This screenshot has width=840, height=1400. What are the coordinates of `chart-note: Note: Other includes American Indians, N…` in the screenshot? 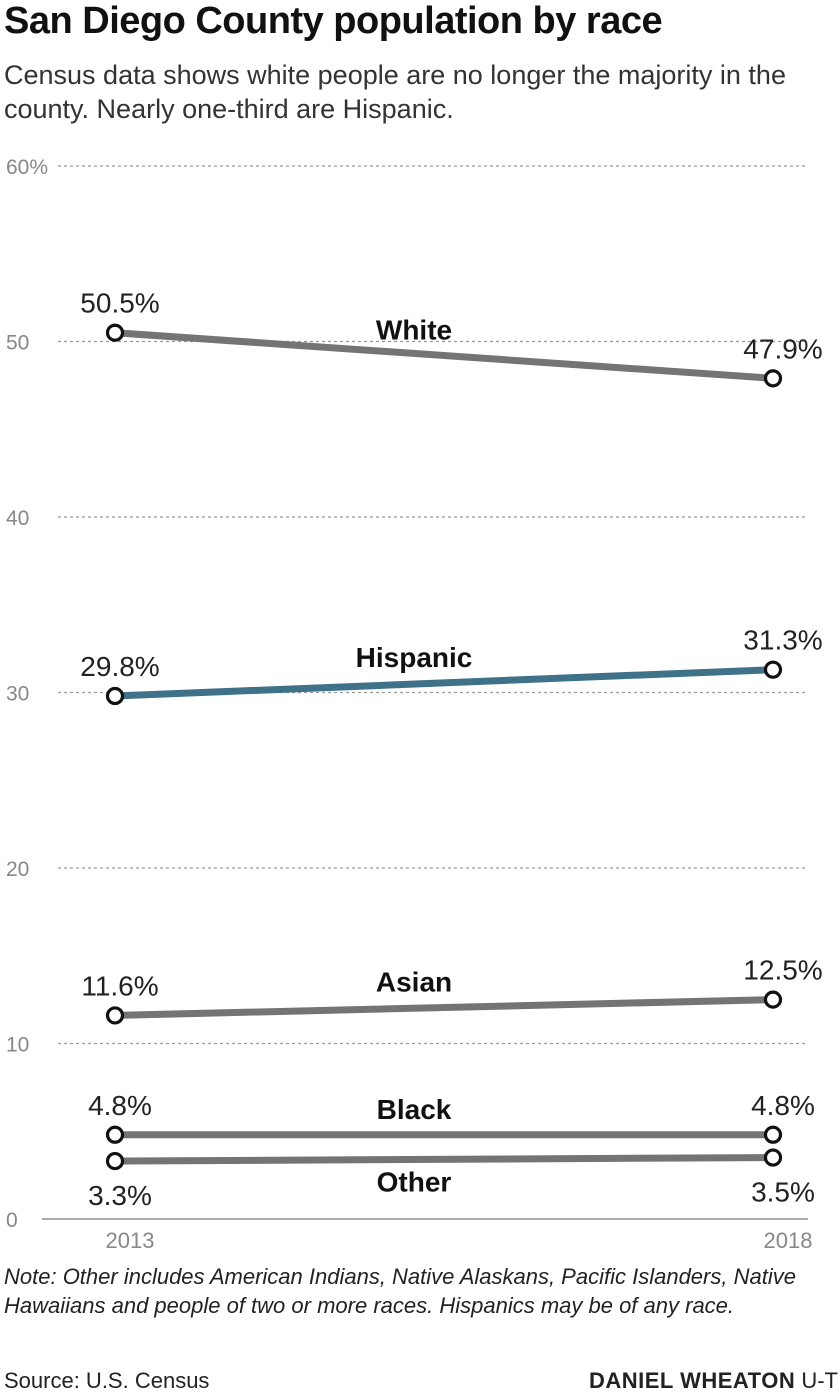 It's located at (400, 1291).